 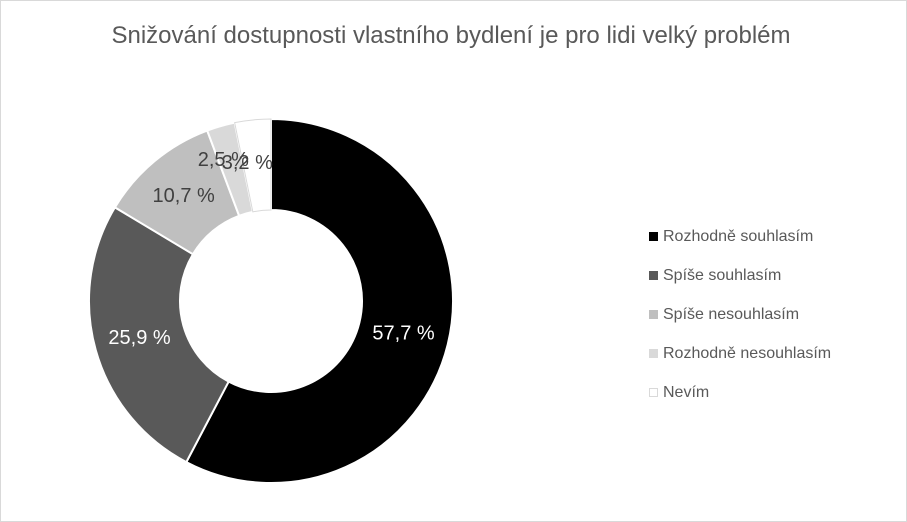 I want to click on legend-item: Rozhodně souhlasím, so click(x=740, y=236).